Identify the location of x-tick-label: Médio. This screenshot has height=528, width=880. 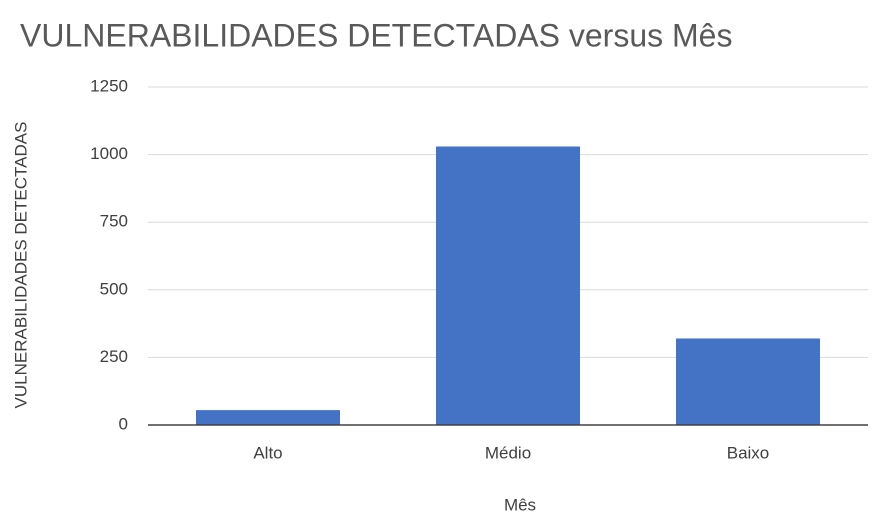
(508, 452).